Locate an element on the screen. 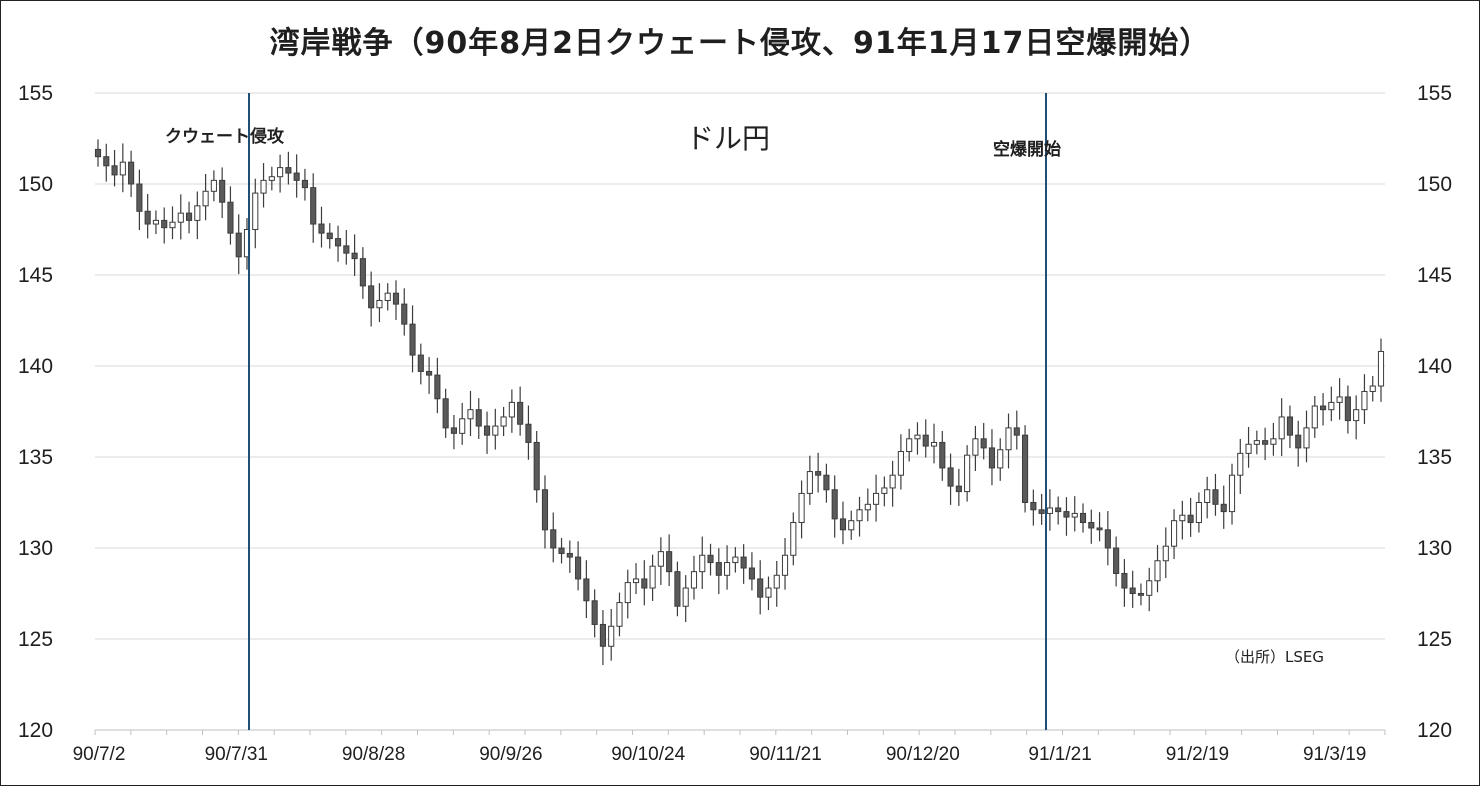  y-tick-label-left: 125 is located at coordinates (35, 639).